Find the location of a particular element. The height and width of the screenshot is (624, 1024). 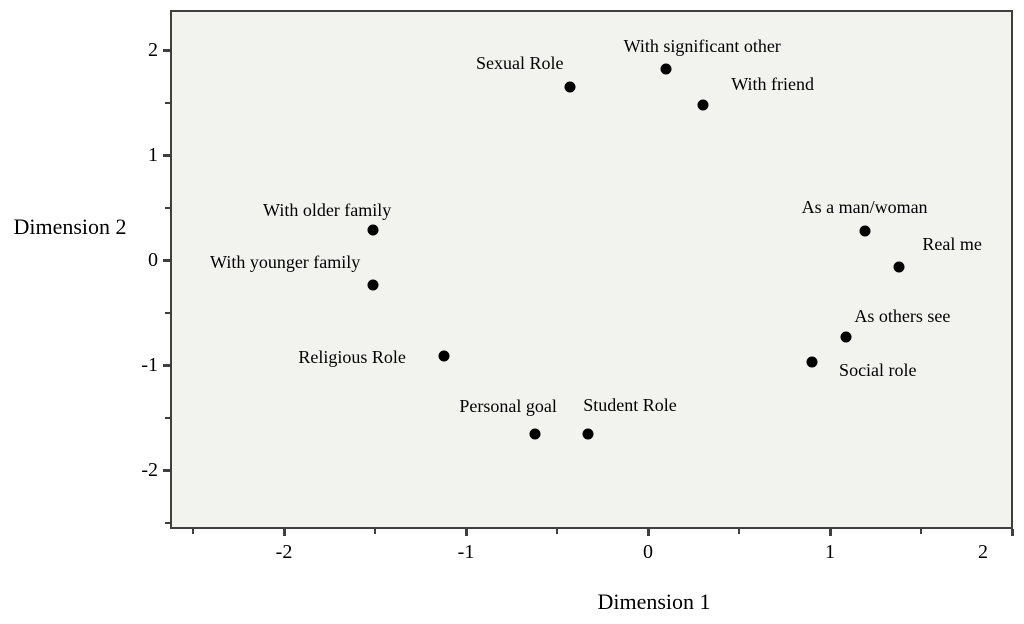

y-axis-title: Dimension 2 is located at coordinates (70, 226).